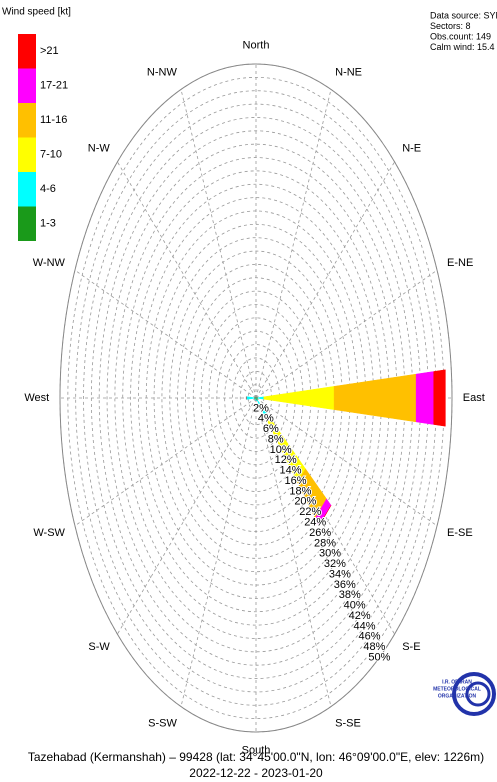  I want to click on direction-label: W-SW, so click(49, 533).